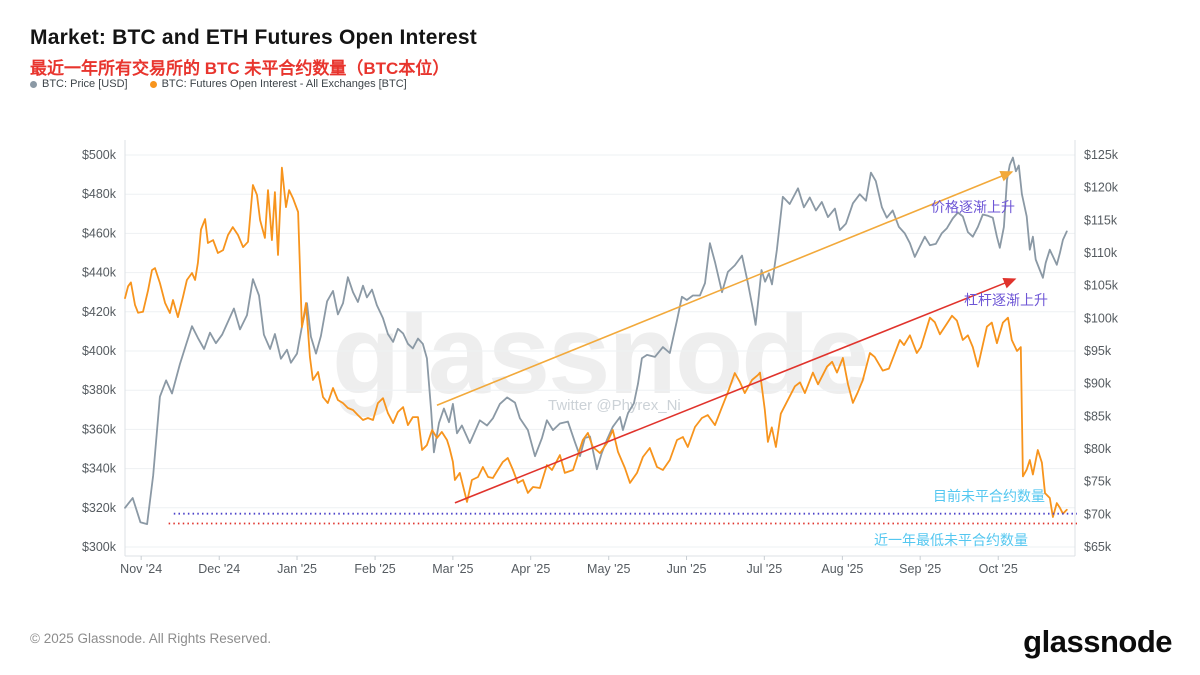 The width and height of the screenshot is (1200, 675). Describe the element at coordinates (99, 233) in the screenshot. I see `y-left-tick-label: $460k` at that location.